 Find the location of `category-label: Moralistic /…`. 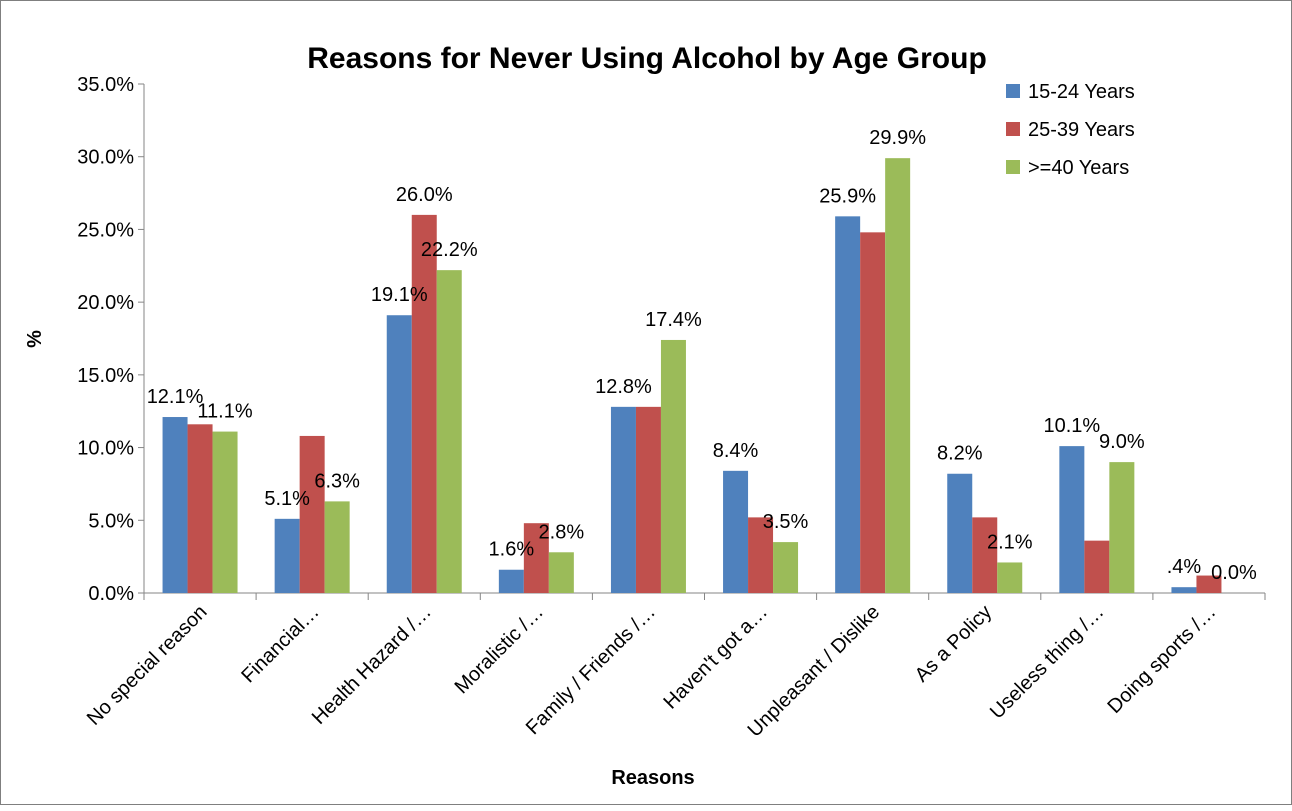

category-label: Moralistic /… is located at coordinates (499, 649).